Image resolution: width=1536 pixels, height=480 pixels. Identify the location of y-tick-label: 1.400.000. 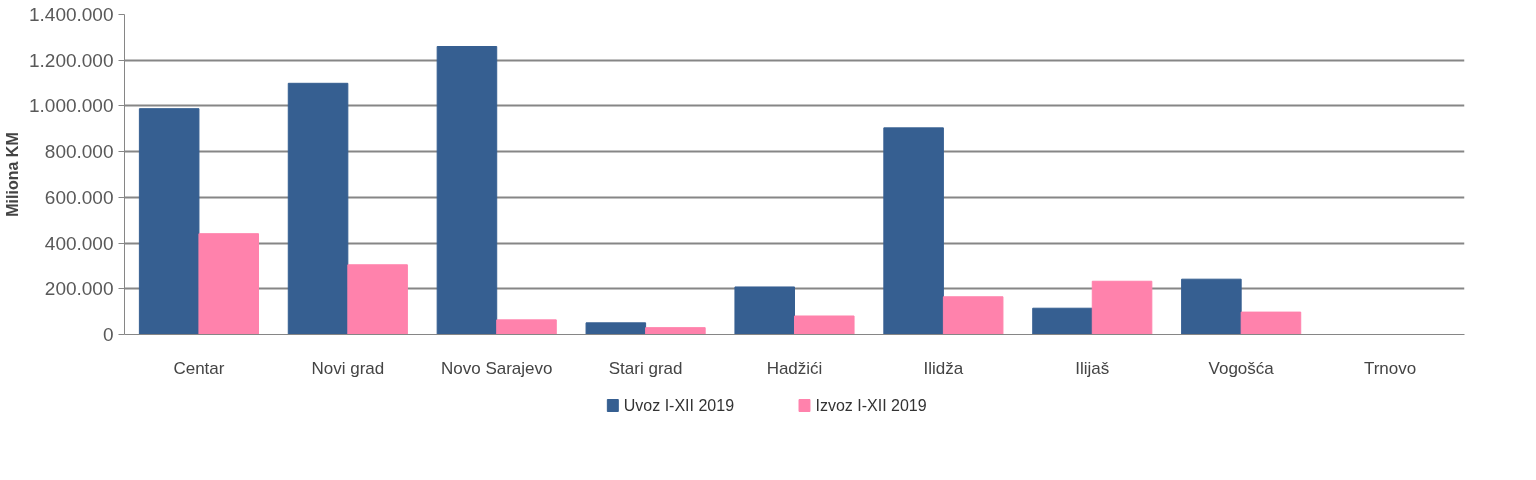
(71, 14).